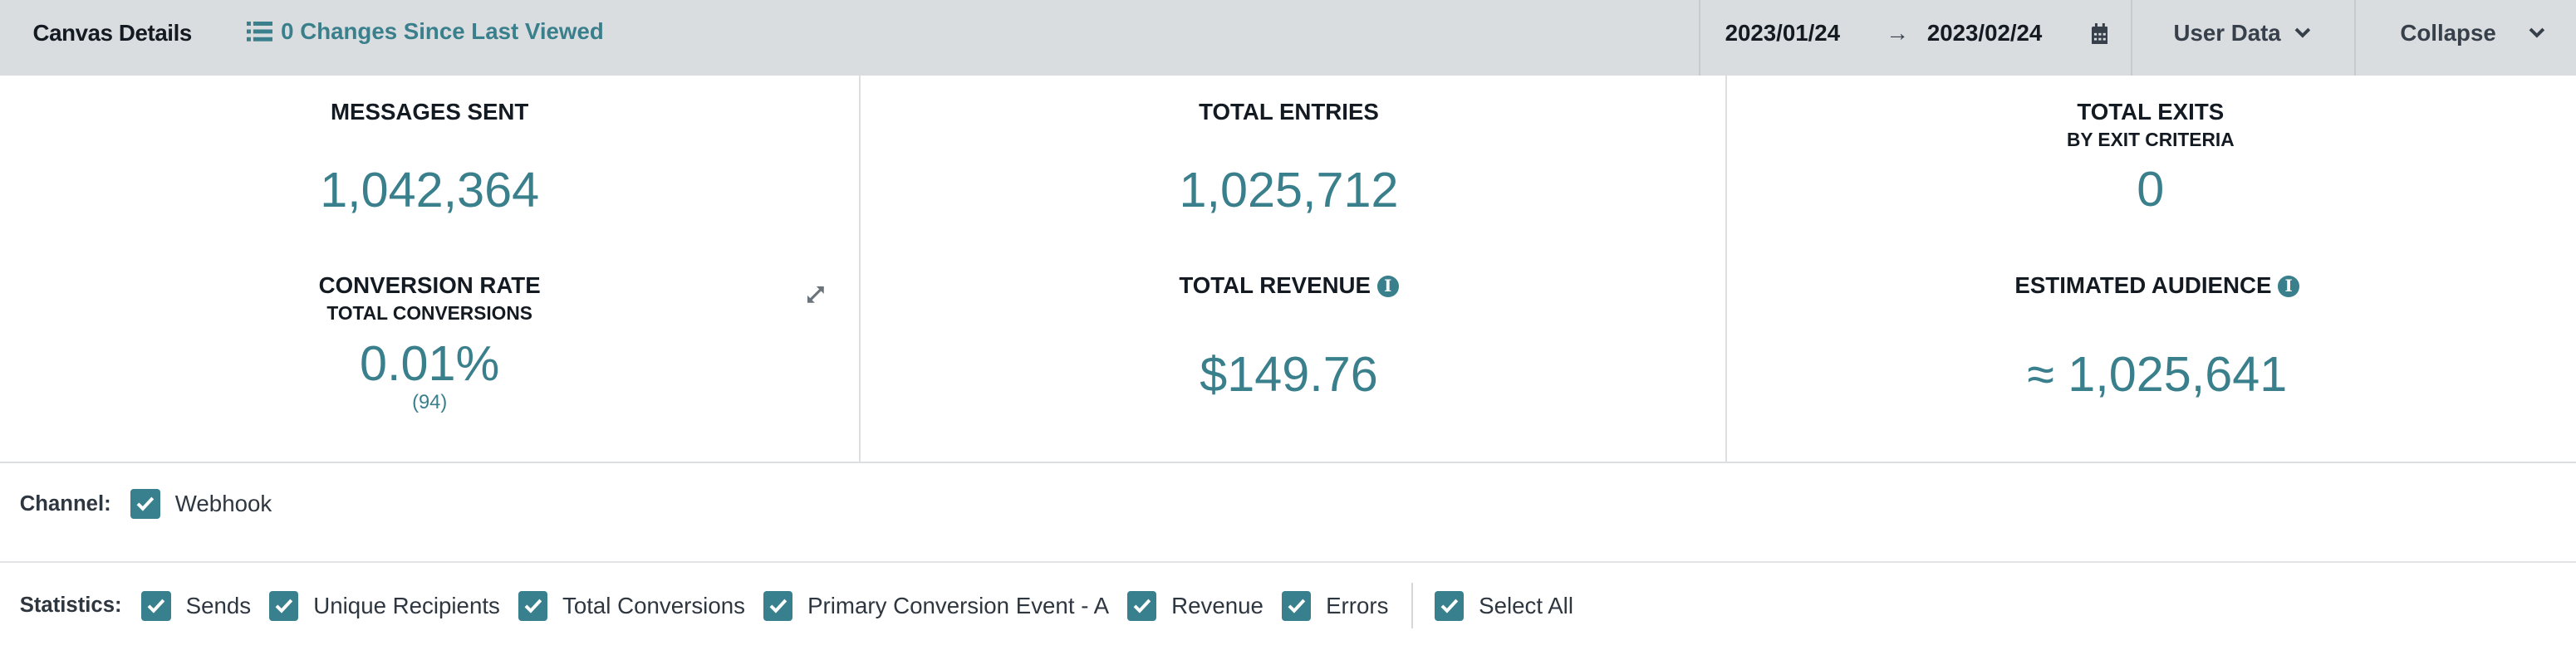 Image resolution: width=2576 pixels, height=650 pixels. Describe the element at coordinates (2448, 32) in the screenshot. I see `collapse-label: Collapse` at that location.